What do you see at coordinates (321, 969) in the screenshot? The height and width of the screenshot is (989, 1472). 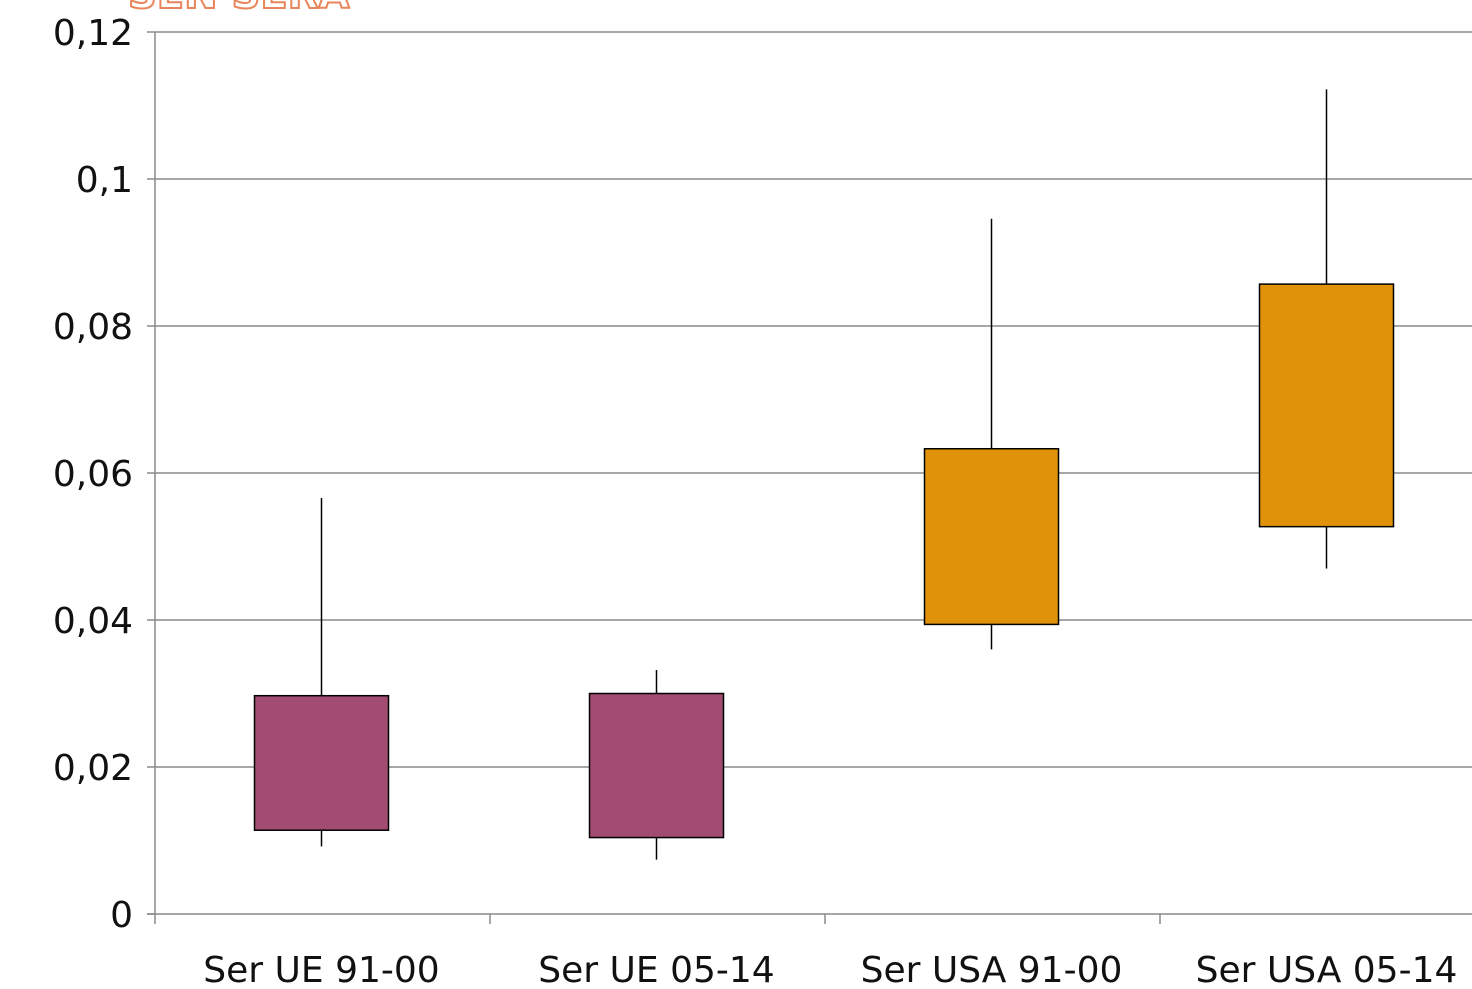 I see `x-tick-label: Ser UE 91-00` at bounding box center [321, 969].